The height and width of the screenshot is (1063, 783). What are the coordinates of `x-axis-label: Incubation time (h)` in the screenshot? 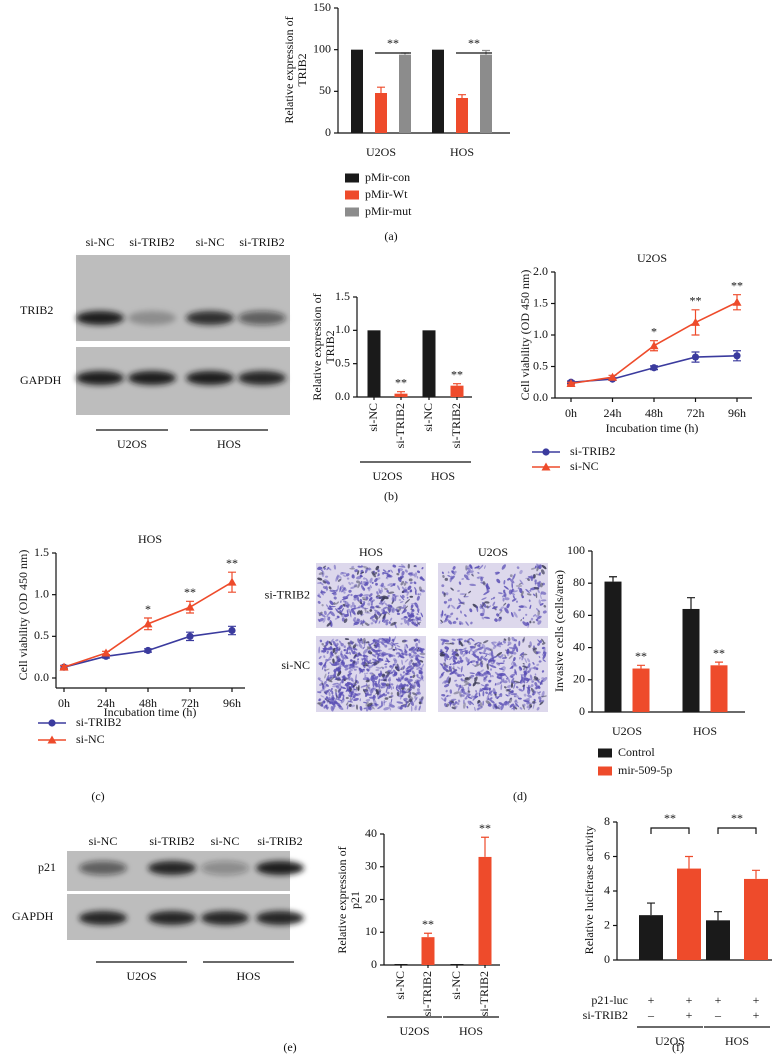 It's located at (150, 712).